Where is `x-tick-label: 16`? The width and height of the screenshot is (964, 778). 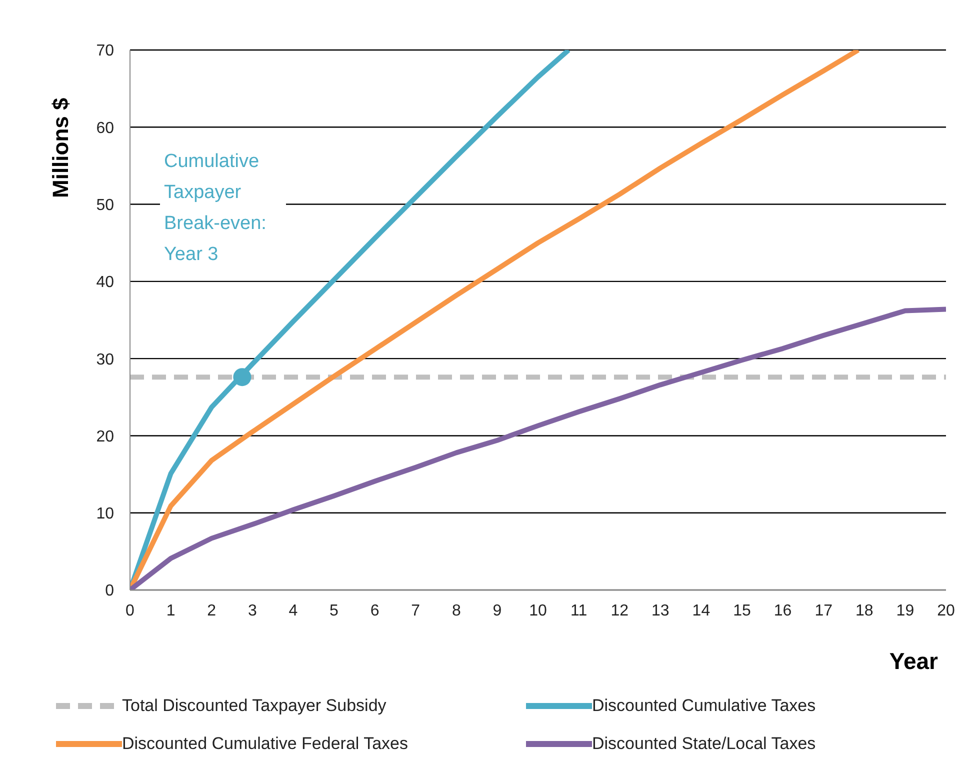
x-tick-label: 16 is located at coordinates (783, 611).